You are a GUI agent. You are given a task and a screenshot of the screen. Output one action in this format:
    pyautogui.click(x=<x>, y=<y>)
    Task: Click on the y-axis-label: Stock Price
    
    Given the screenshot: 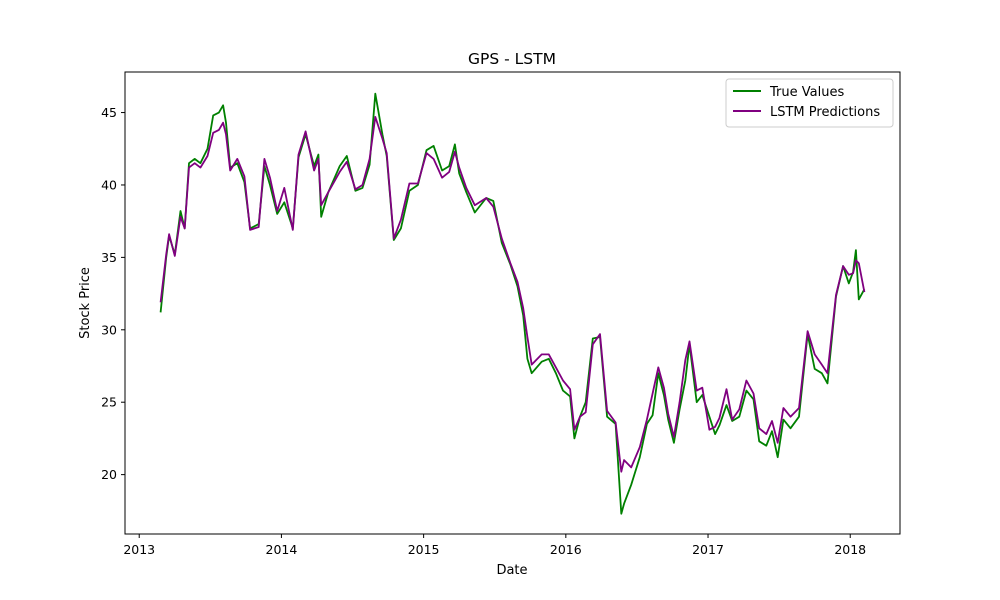 What is the action you would take?
    pyautogui.click(x=85, y=303)
    